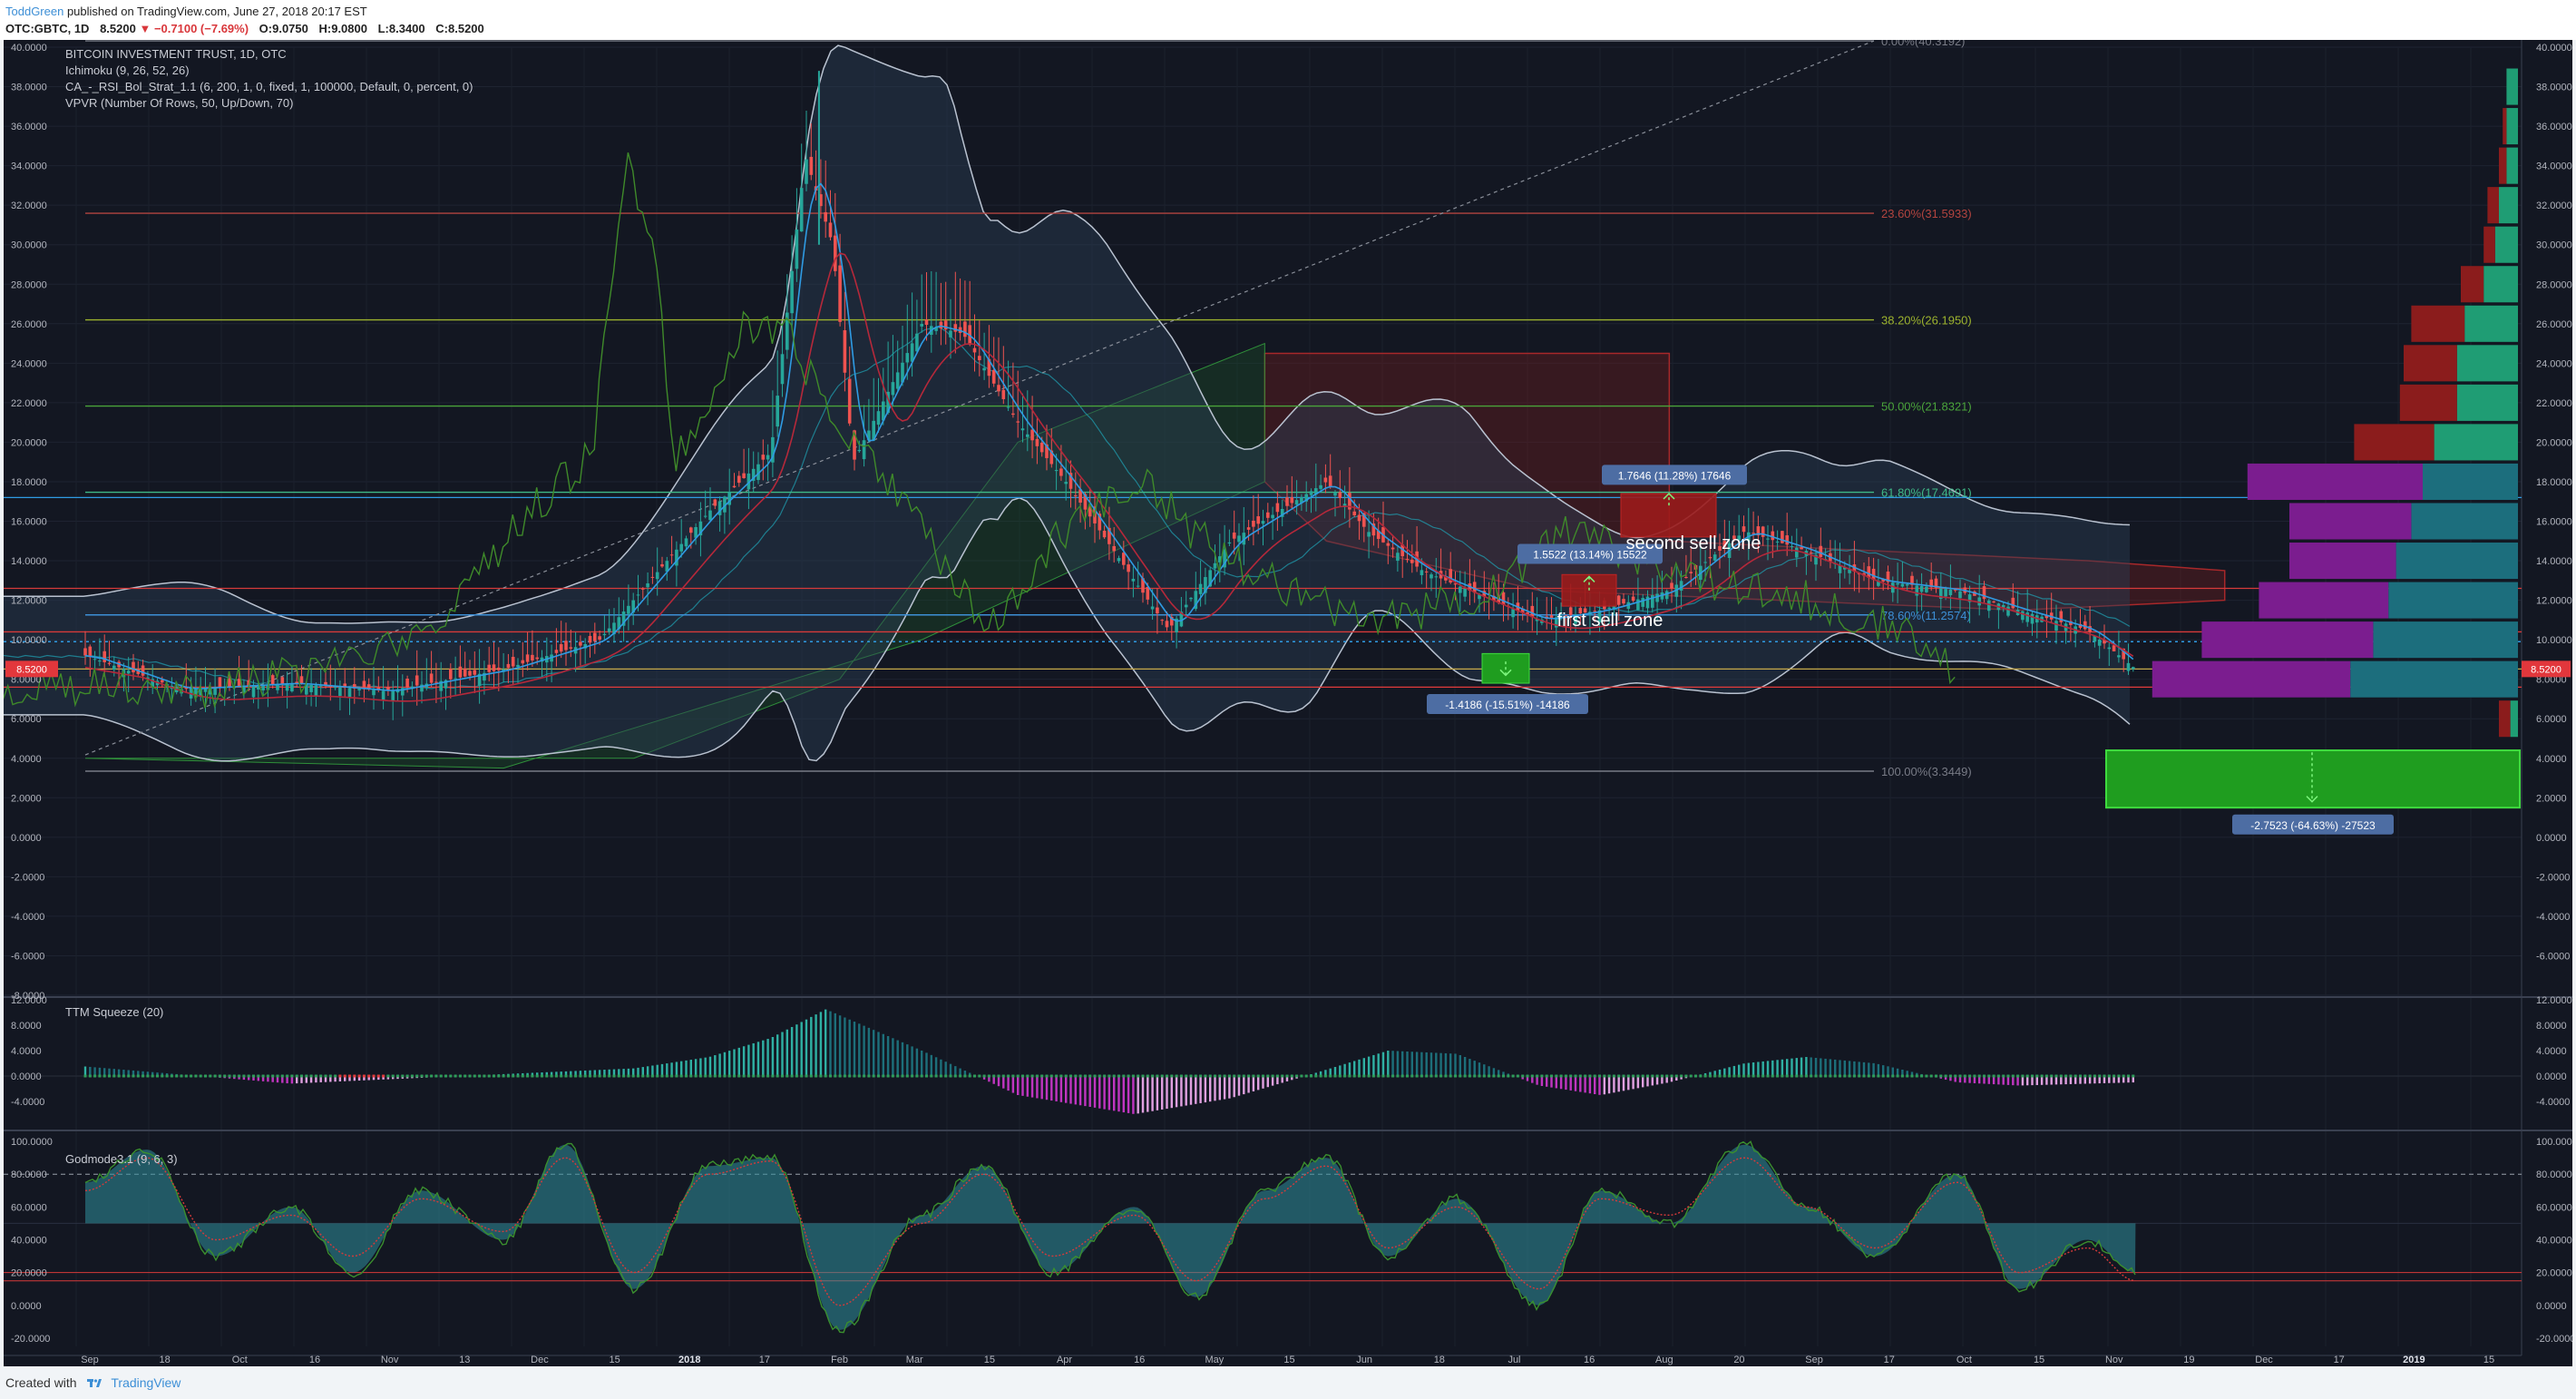  I want to click on right-price-tick: 18.0000, so click(2554, 482).